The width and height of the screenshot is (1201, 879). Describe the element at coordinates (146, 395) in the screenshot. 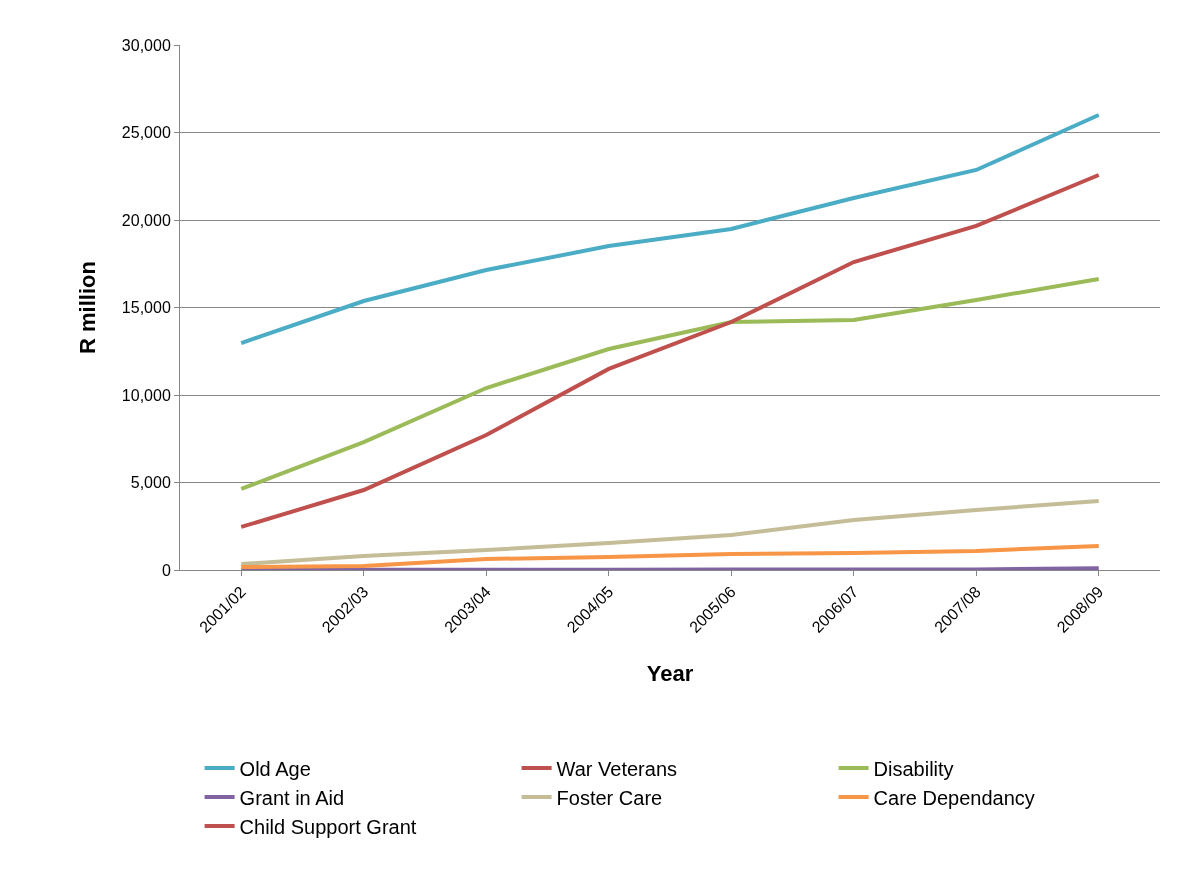

I see `y-tick-label: 10,000` at that location.